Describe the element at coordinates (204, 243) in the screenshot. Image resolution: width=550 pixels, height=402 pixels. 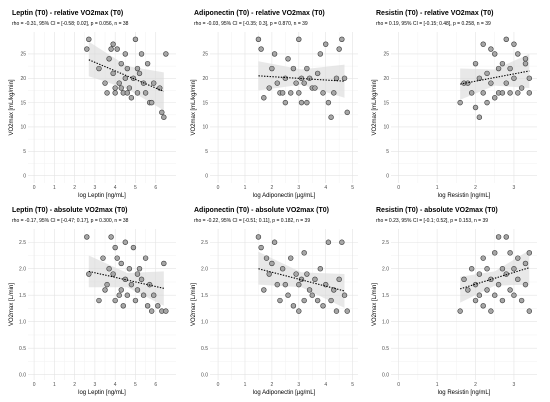
I see `y-tick-label: 2.5` at that location.